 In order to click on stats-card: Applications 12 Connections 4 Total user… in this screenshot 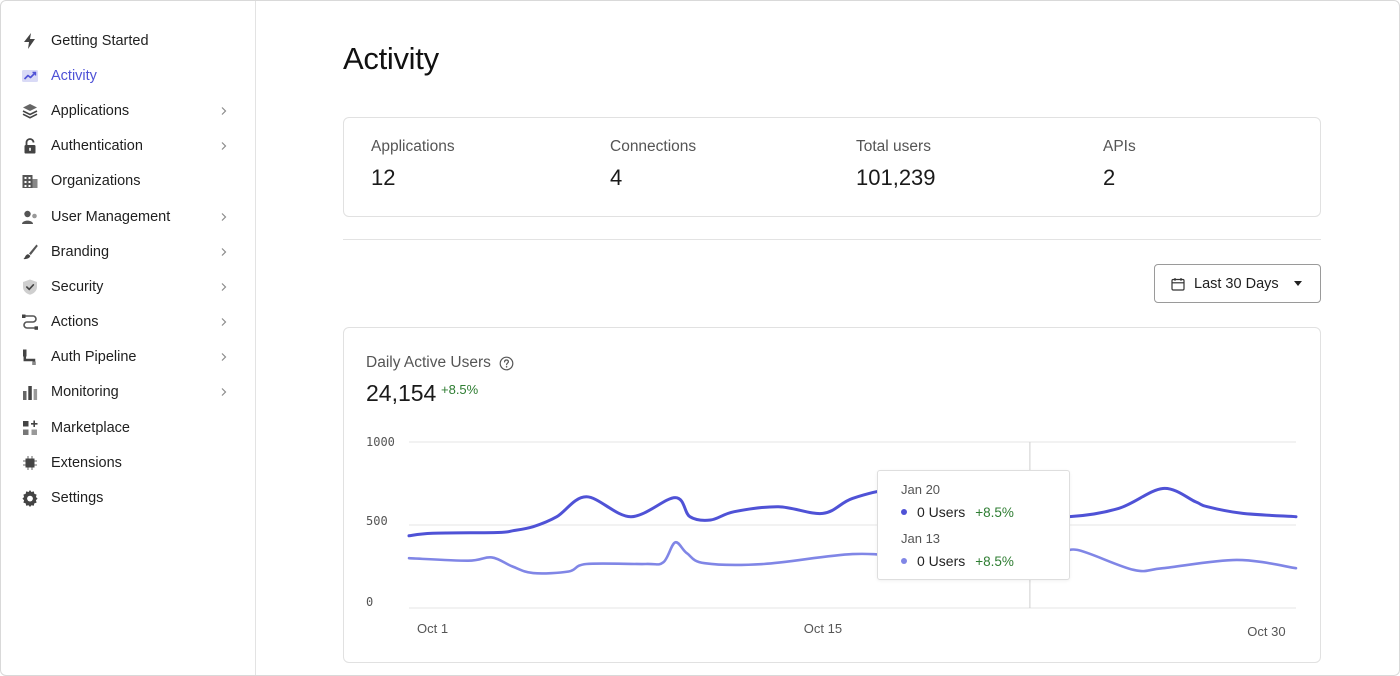, I will do `click(832, 167)`.